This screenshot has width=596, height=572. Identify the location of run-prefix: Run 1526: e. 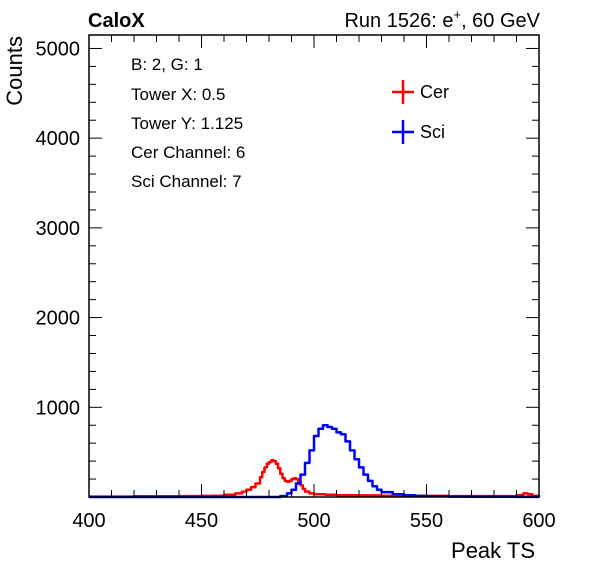
(398, 21).